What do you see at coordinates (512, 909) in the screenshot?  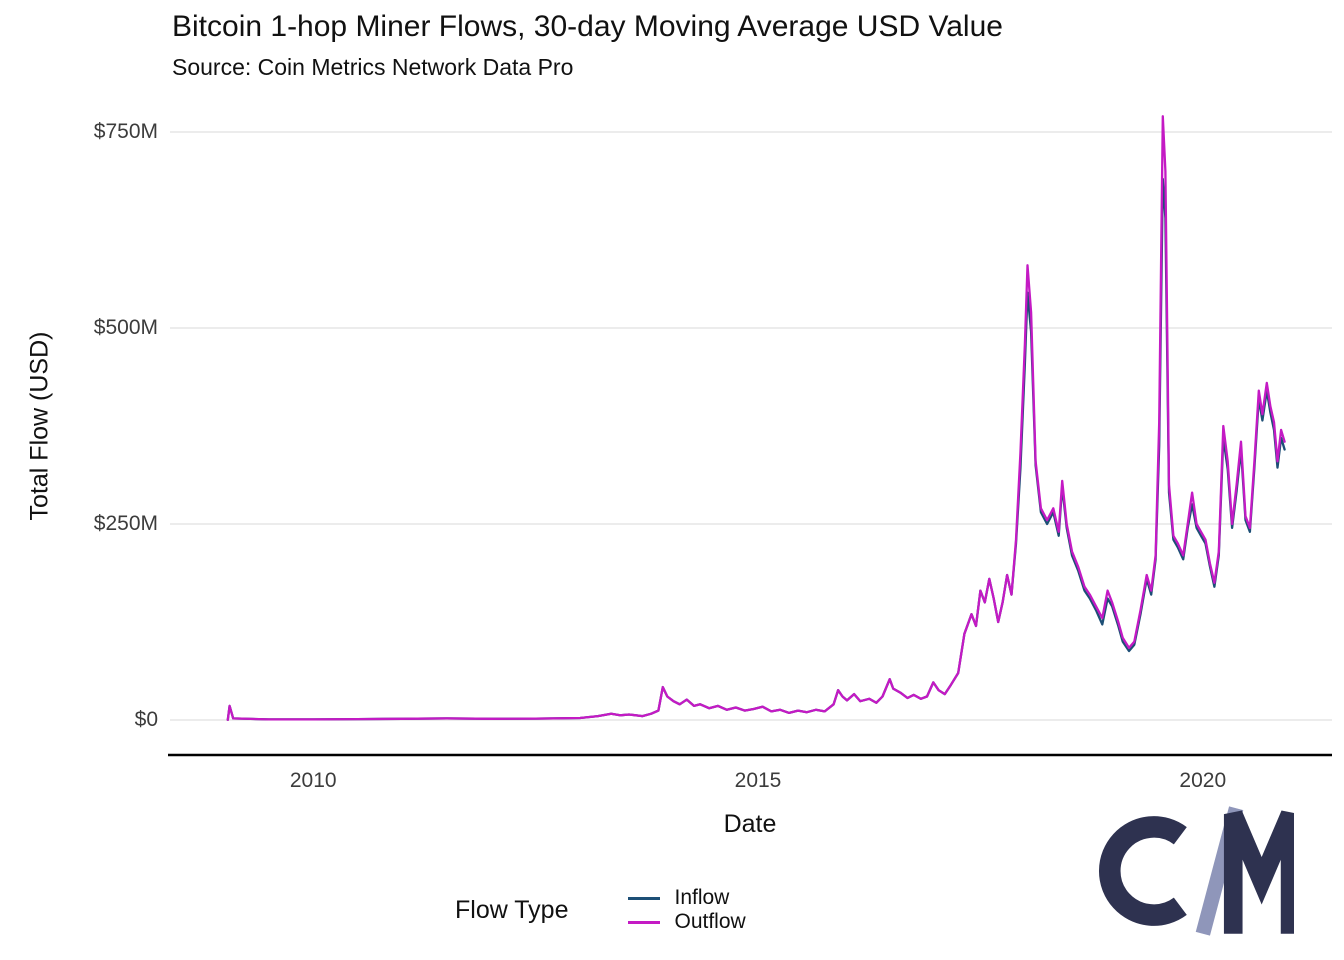 I see `legend-title: Flow Type` at bounding box center [512, 909].